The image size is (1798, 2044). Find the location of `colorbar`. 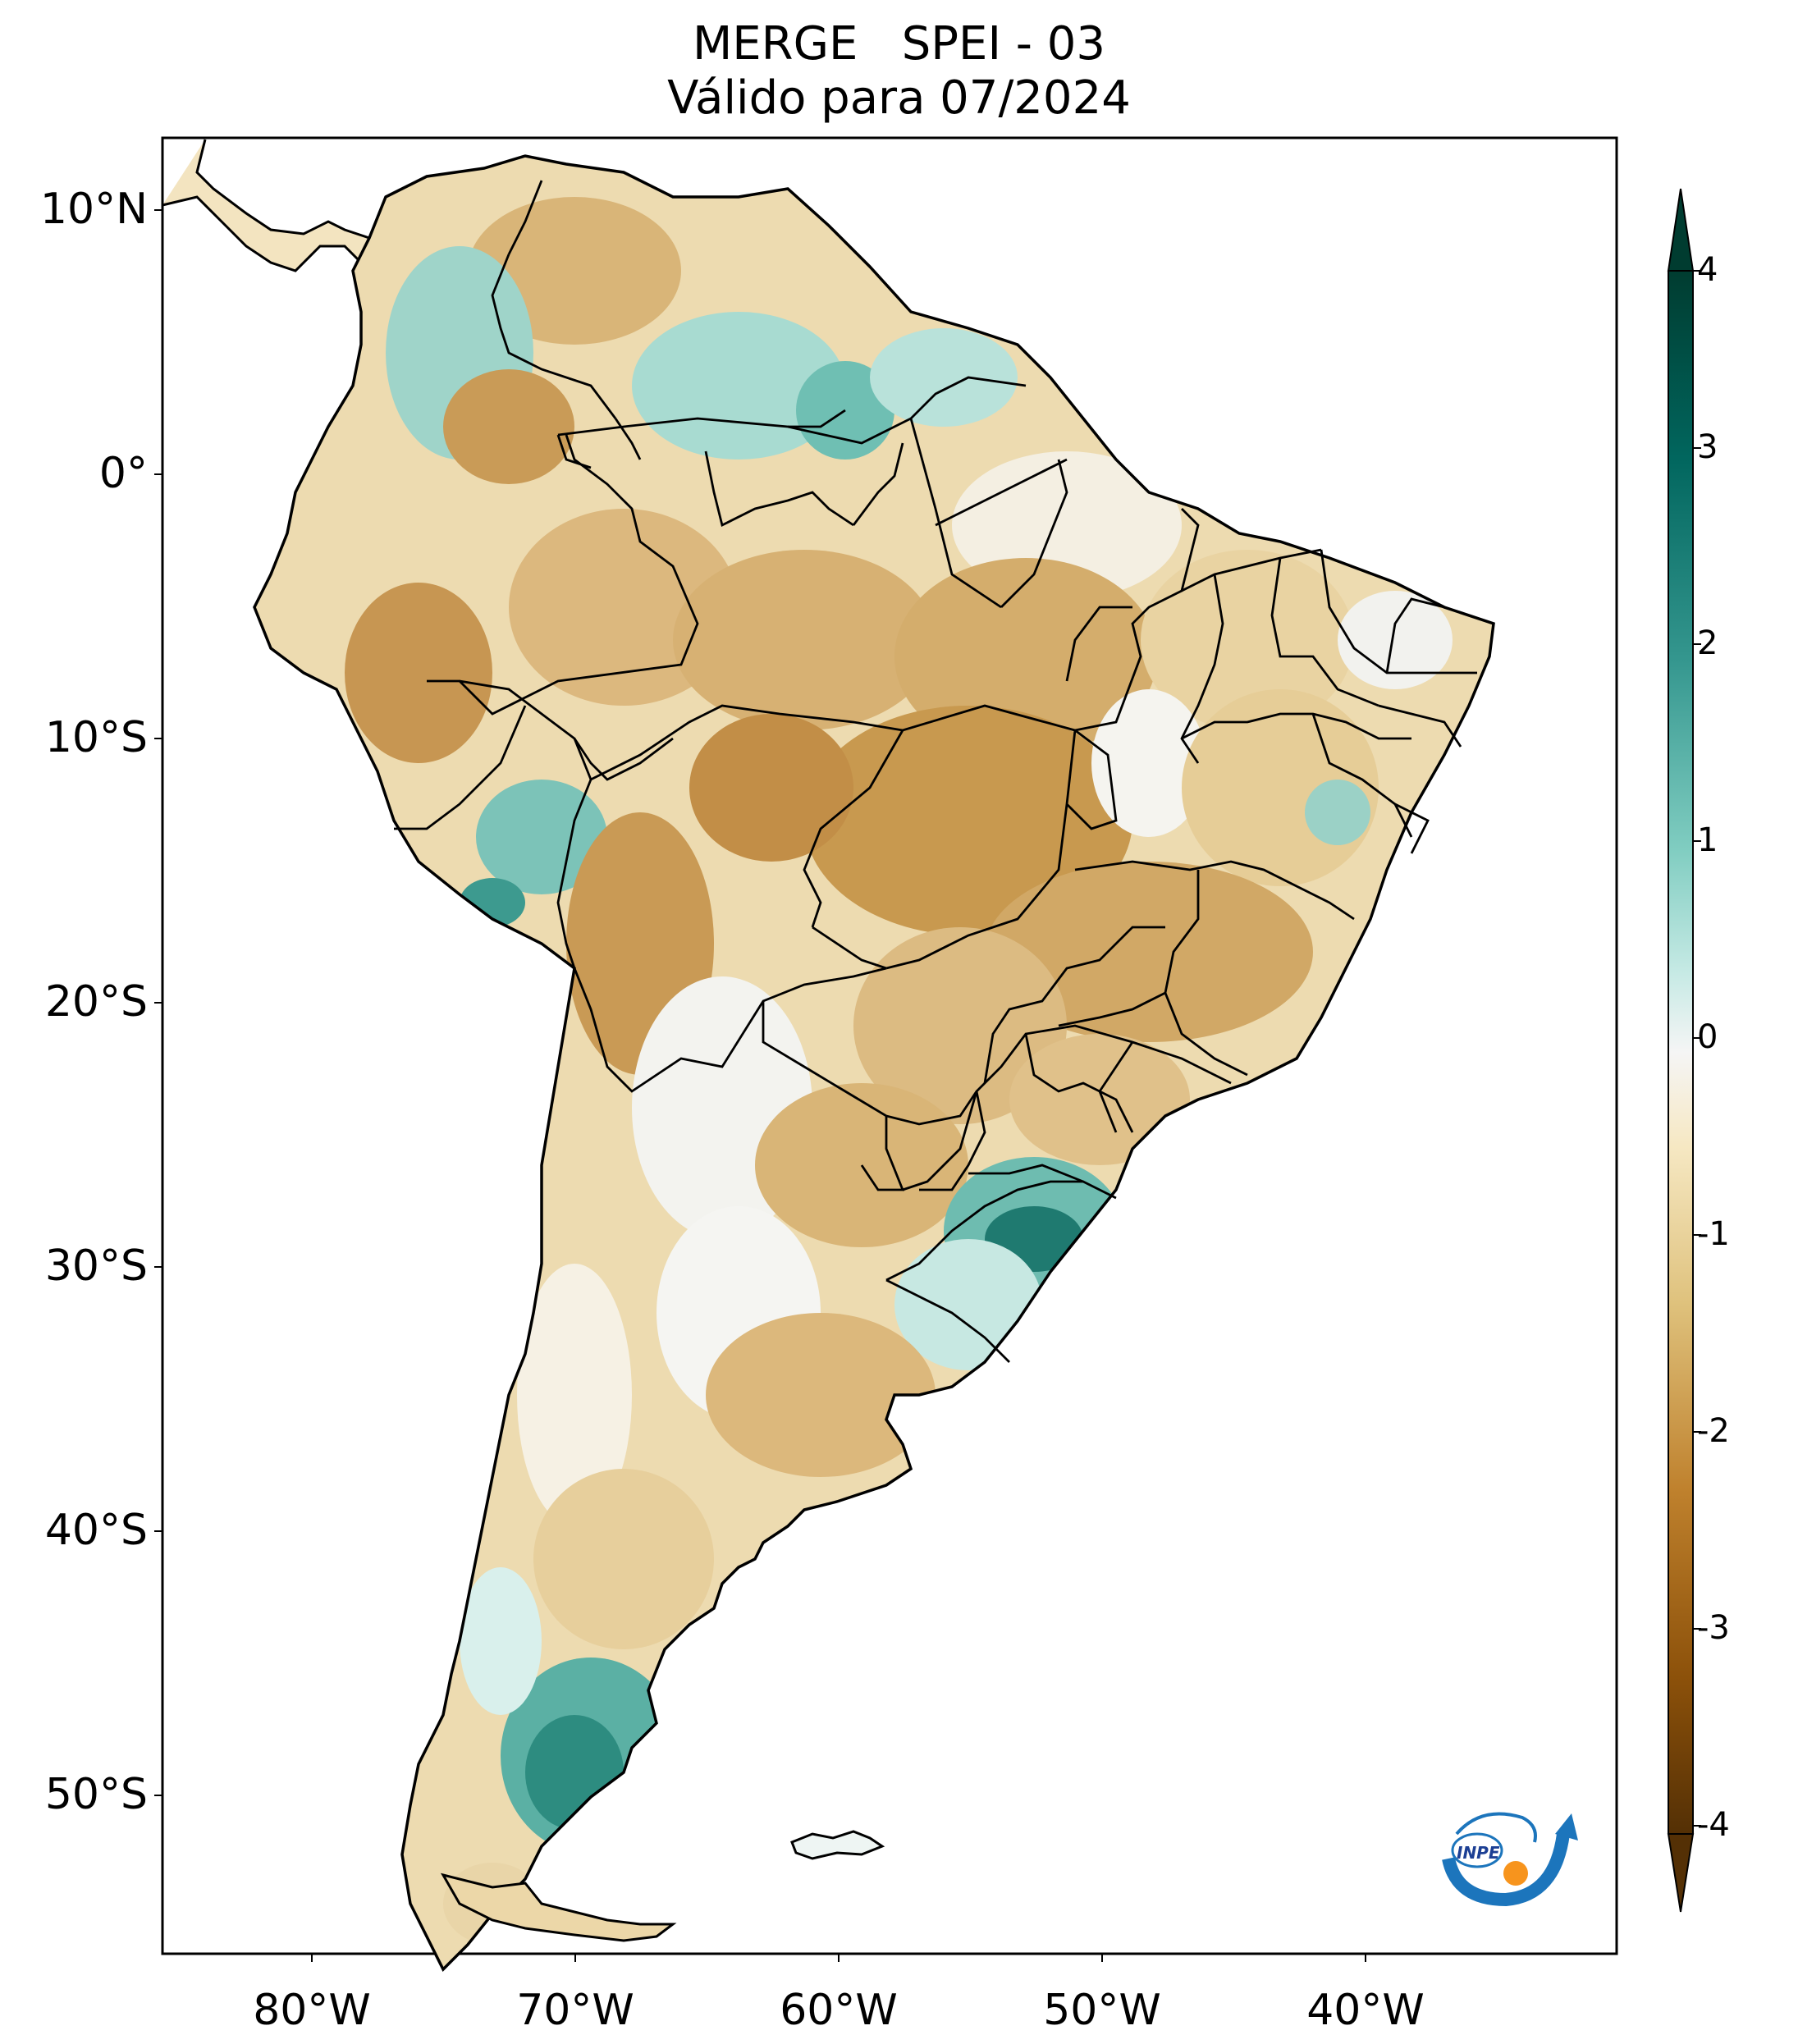

colorbar is located at coordinates (1684, 1050).